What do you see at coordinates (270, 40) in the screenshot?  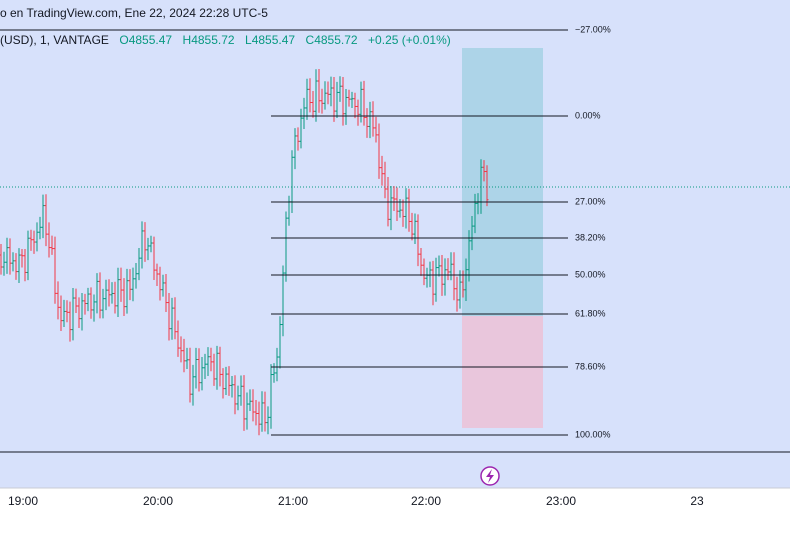 I see `low: L4855.47` at bounding box center [270, 40].